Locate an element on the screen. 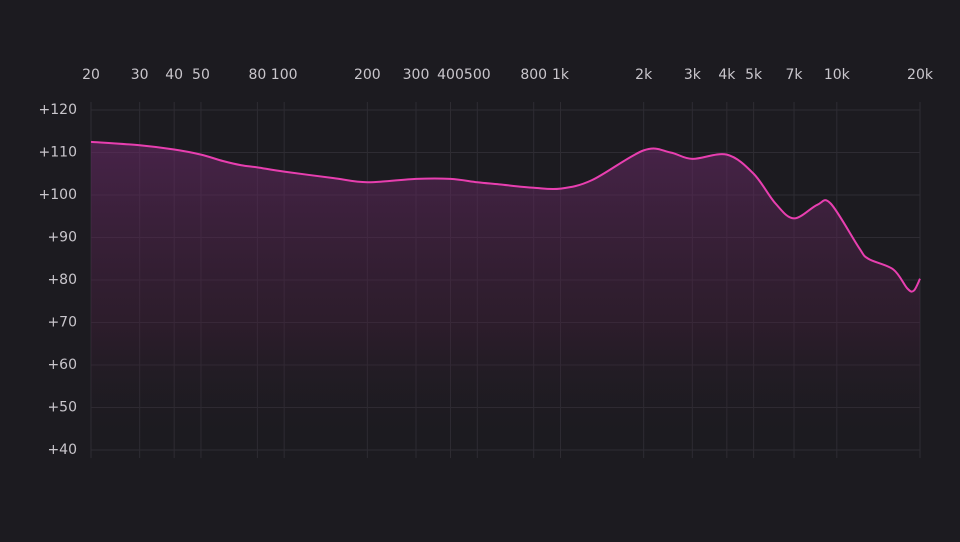 This screenshot has width=960, height=542. x-tick-label: 300 is located at coordinates (416, 75).